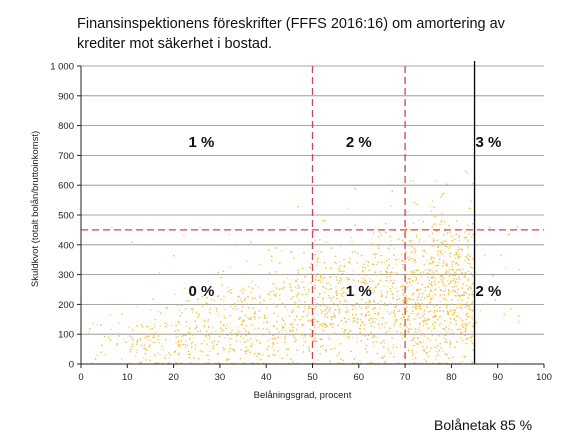 This screenshot has width=583, height=445. Describe the element at coordinates (66, 335) in the screenshot. I see `y-tick-label: 100` at that location.